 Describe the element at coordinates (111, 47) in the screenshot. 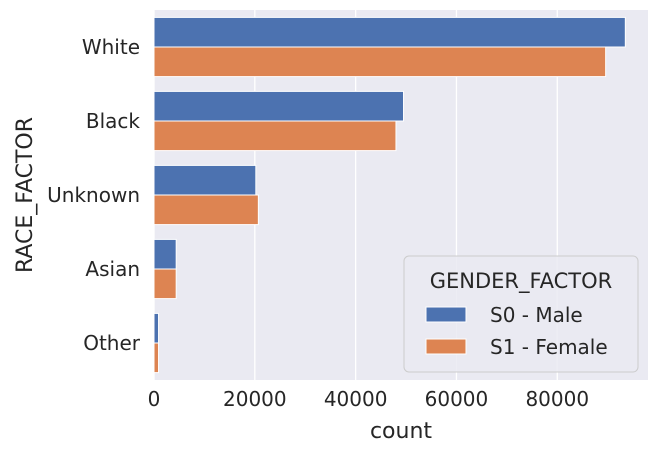

I see `y-tick-label-0: White` at that location.